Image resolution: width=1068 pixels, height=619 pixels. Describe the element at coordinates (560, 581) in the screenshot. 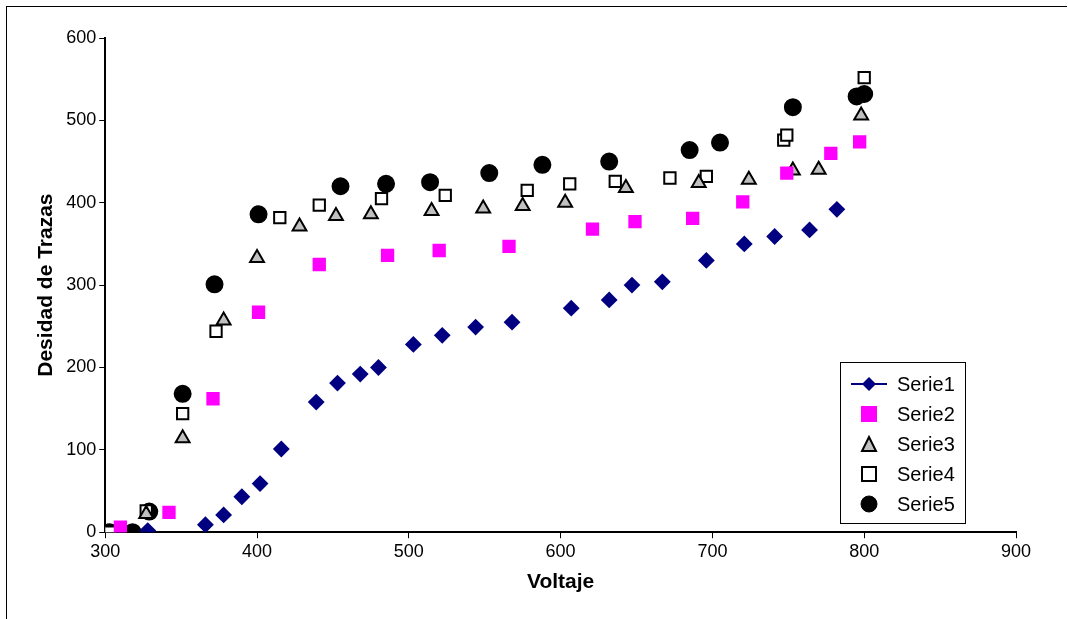

I see `x-axis-title: Voltaje` at that location.